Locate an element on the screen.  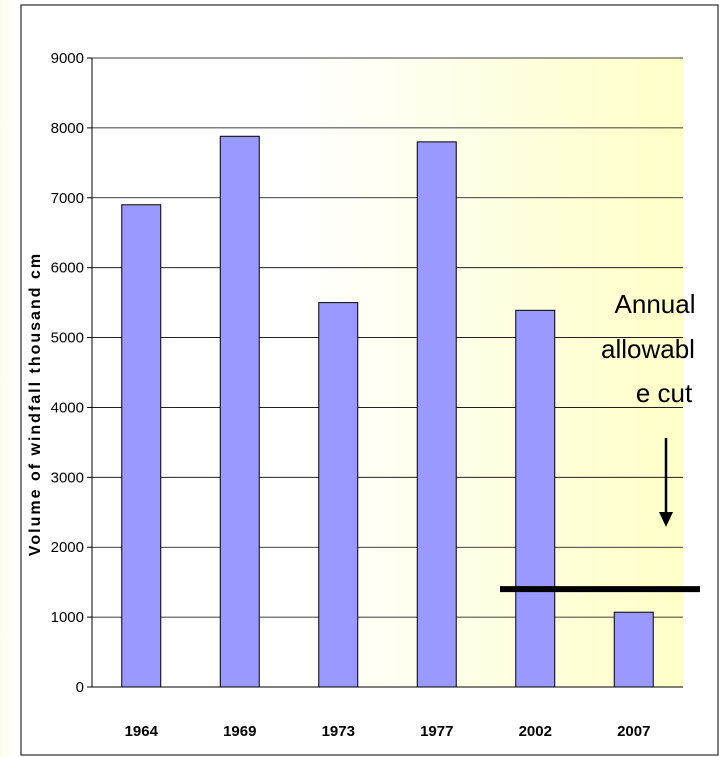
x-tick-label: 2002 is located at coordinates (535, 731).